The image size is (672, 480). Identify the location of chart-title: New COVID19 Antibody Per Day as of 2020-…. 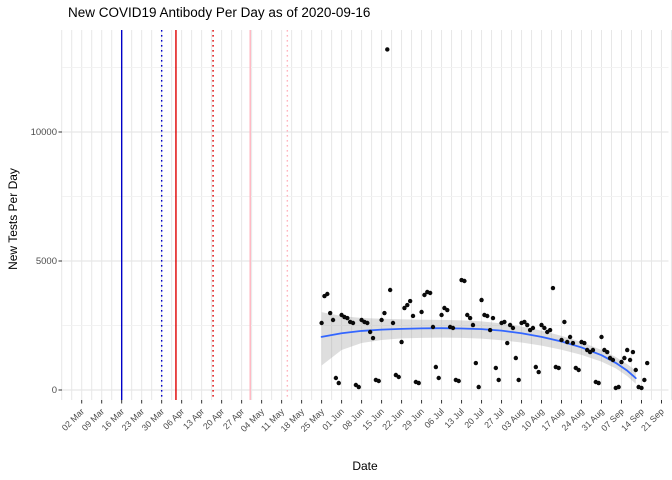
(219, 12).